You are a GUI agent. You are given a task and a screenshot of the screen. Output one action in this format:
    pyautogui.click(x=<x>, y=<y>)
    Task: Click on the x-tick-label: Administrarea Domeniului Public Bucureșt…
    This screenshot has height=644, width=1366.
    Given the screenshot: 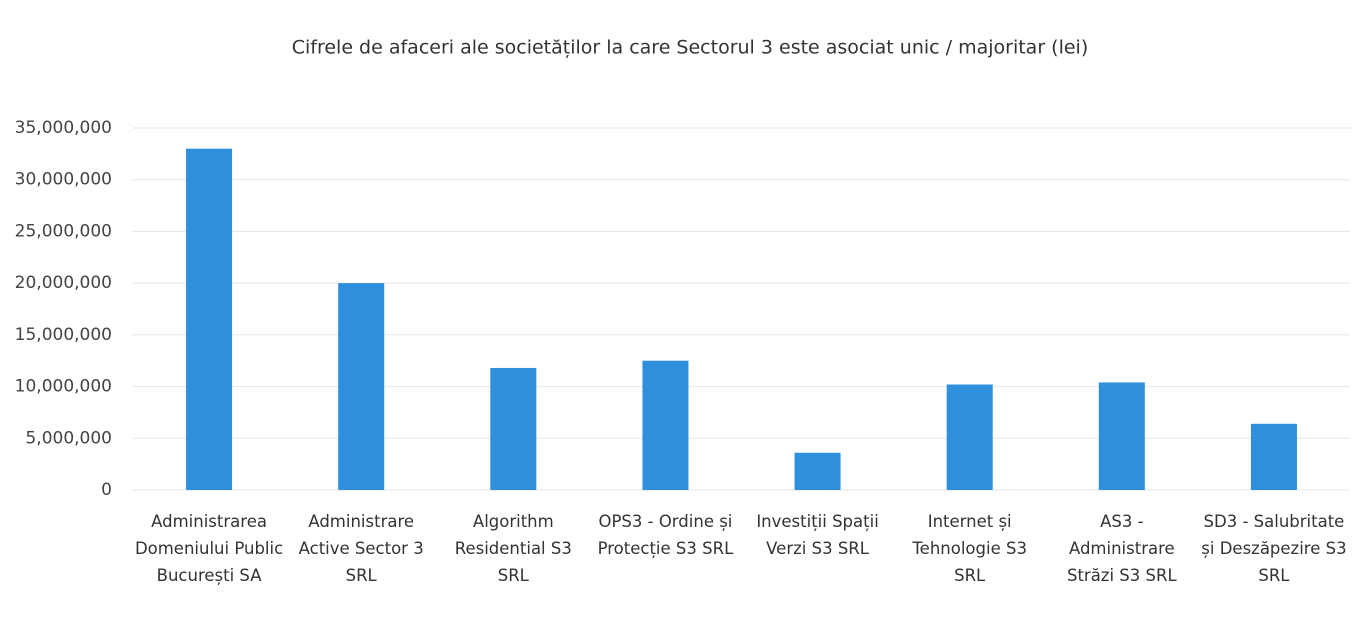 What is the action you would take?
    pyautogui.click(x=209, y=548)
    